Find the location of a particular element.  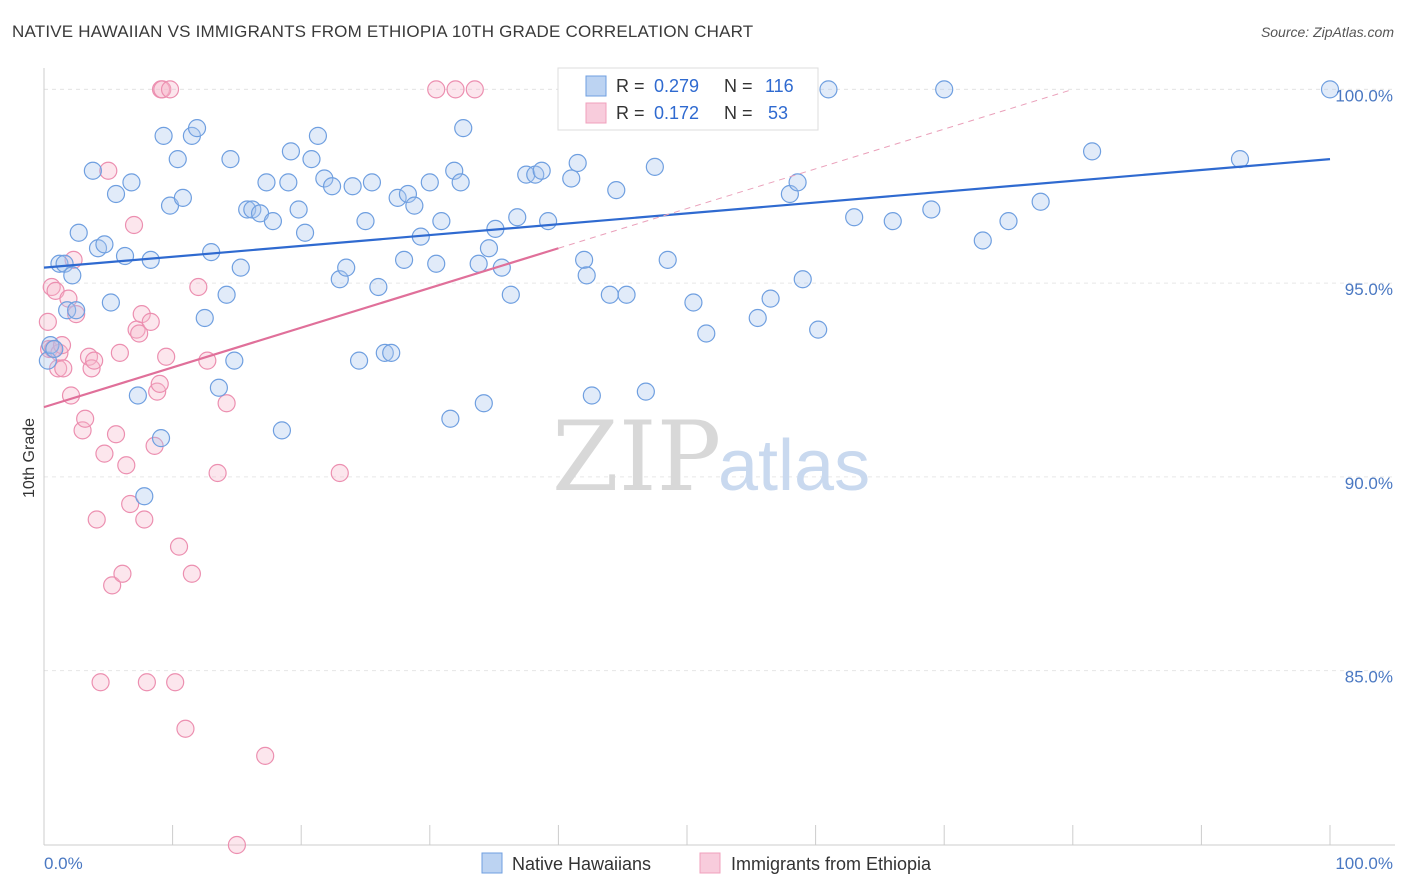

bottom-legend-swatch-native-hawaiians is located at coordinates (492, 863).